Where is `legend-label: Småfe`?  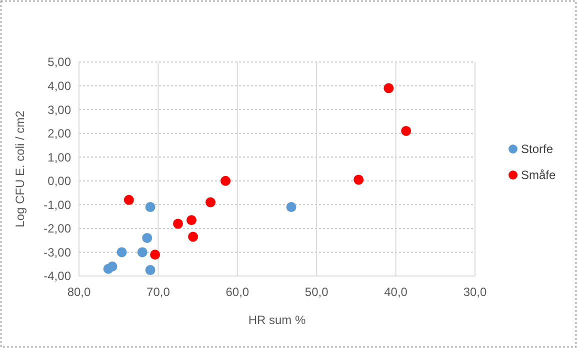 legend-label: Småfe is located at coordinates (538, 175).